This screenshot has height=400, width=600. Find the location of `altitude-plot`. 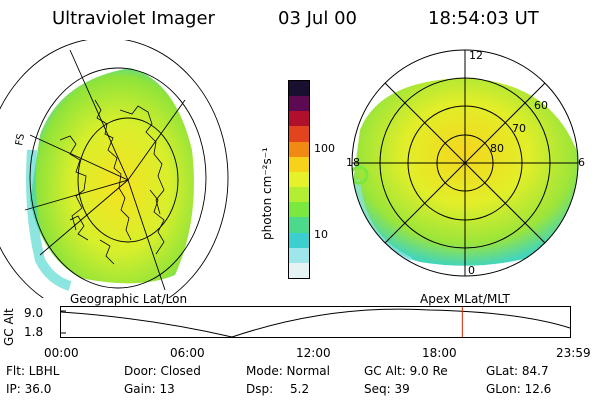

altitude-plot is located at coordinates (315, 322).